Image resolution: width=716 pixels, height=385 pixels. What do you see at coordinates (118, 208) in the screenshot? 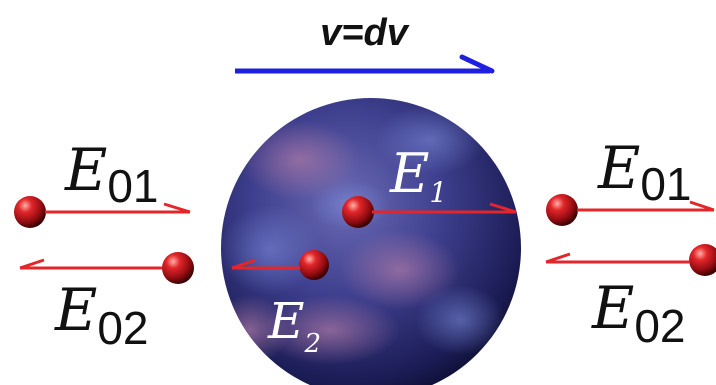
I see `arrow-e01-left` at bounding box center [118, 208].